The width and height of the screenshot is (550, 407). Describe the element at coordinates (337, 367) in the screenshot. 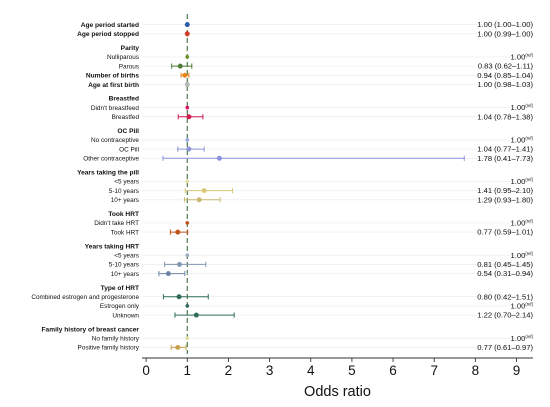

I see `x-axis: 0 1 2 3 4 5 6 7 8 9` at that location.